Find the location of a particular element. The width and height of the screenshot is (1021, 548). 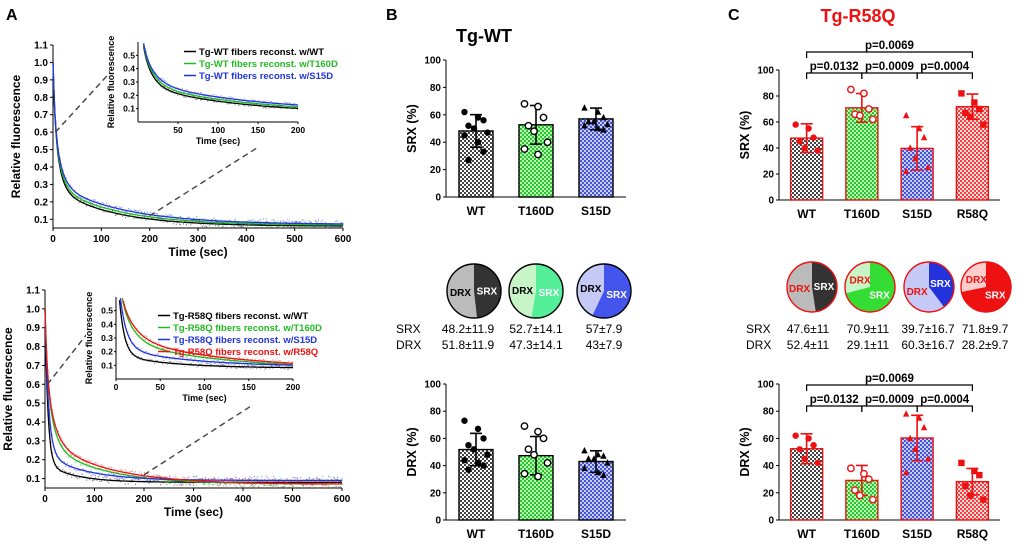

bar is located at coordinates (536, 161).